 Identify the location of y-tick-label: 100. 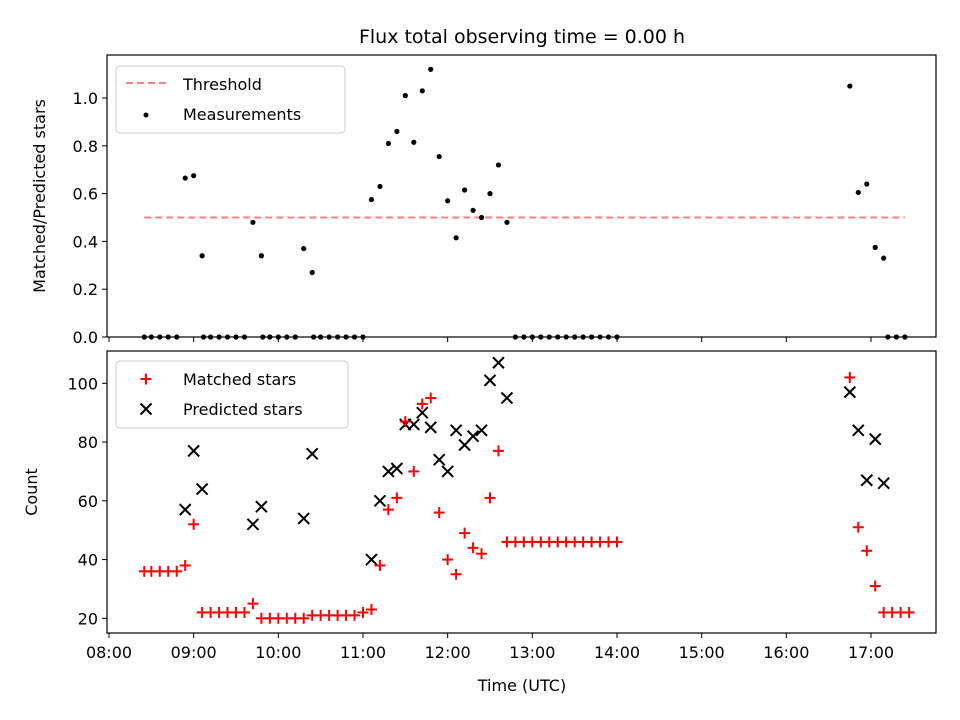
(82, 383).